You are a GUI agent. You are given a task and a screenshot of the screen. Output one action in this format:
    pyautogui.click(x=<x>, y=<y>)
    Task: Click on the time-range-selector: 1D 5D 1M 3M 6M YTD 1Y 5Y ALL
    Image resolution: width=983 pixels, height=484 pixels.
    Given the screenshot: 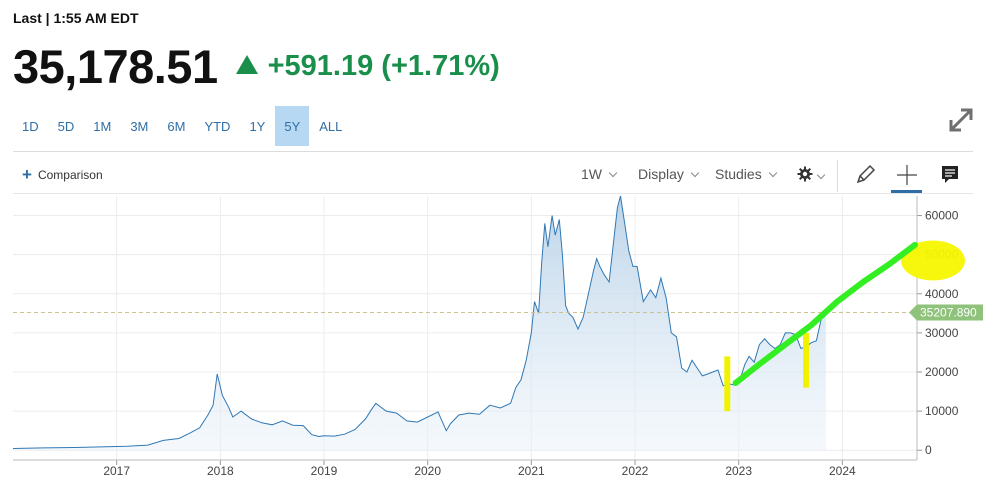 What is the action you would take?
    pyautogui.click(x=182, y=126)
    